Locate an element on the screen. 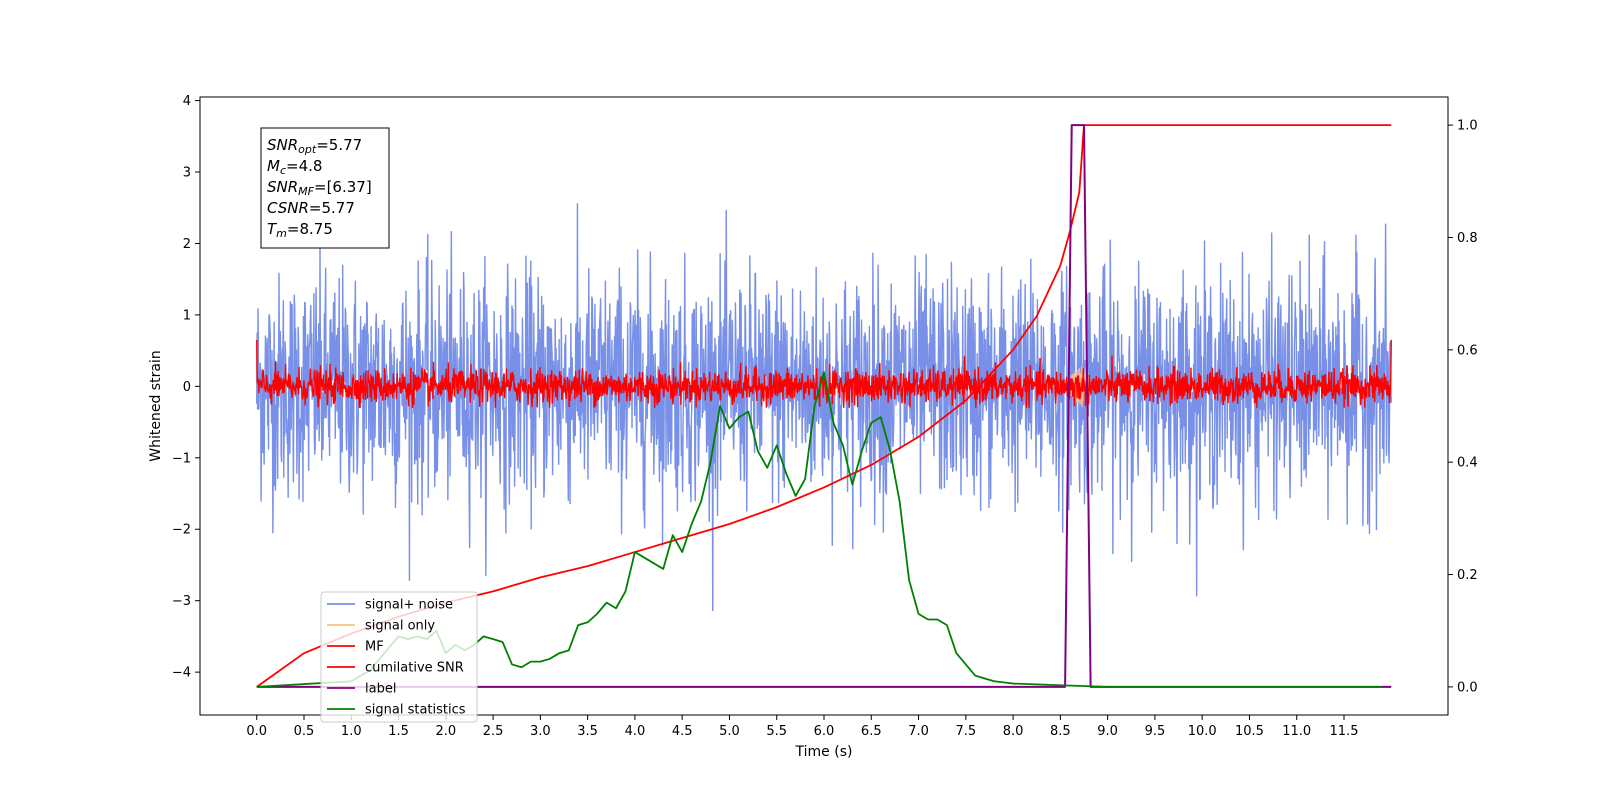  x-tick-label: 8.0 is located at coordinates (1013, 731).